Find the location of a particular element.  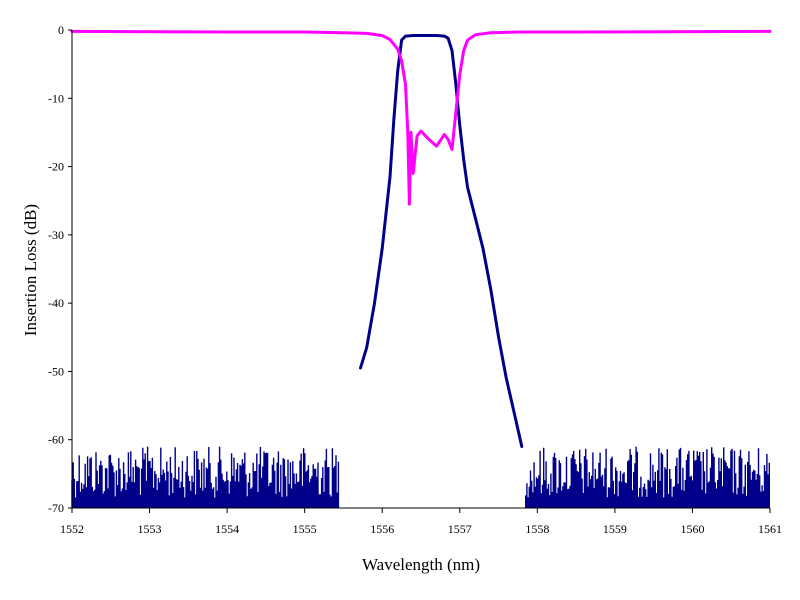

y-tick-label: -20 is located at coordinates (56, 167).